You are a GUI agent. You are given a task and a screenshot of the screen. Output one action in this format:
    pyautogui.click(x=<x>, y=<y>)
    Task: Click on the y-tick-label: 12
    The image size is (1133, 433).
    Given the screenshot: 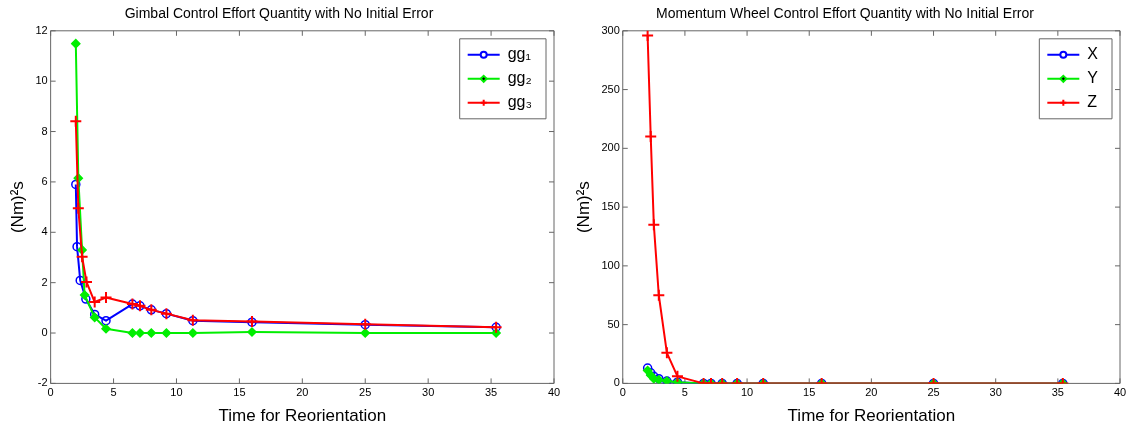 What is the action you would take?
    pyautogui.click(x=41, y=29)
    